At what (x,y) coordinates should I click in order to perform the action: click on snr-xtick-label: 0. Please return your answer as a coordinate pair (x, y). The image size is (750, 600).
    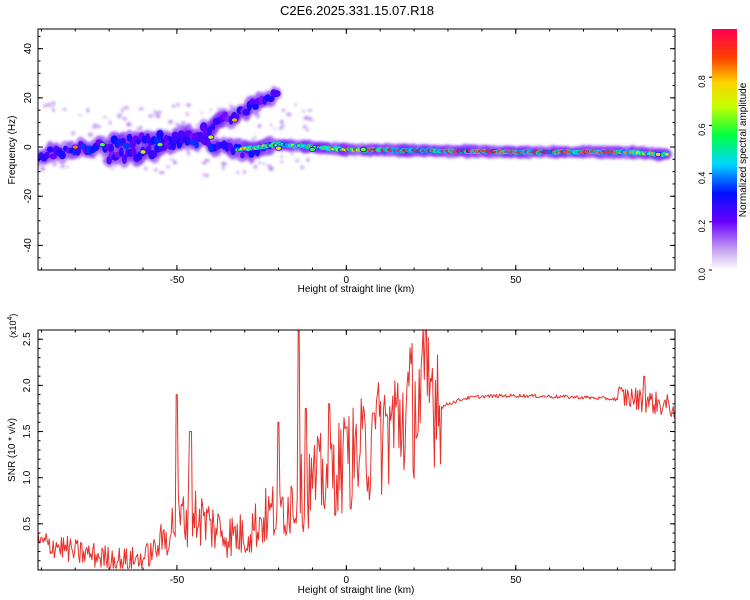
    Looking at the image, I should click on (347, 580).